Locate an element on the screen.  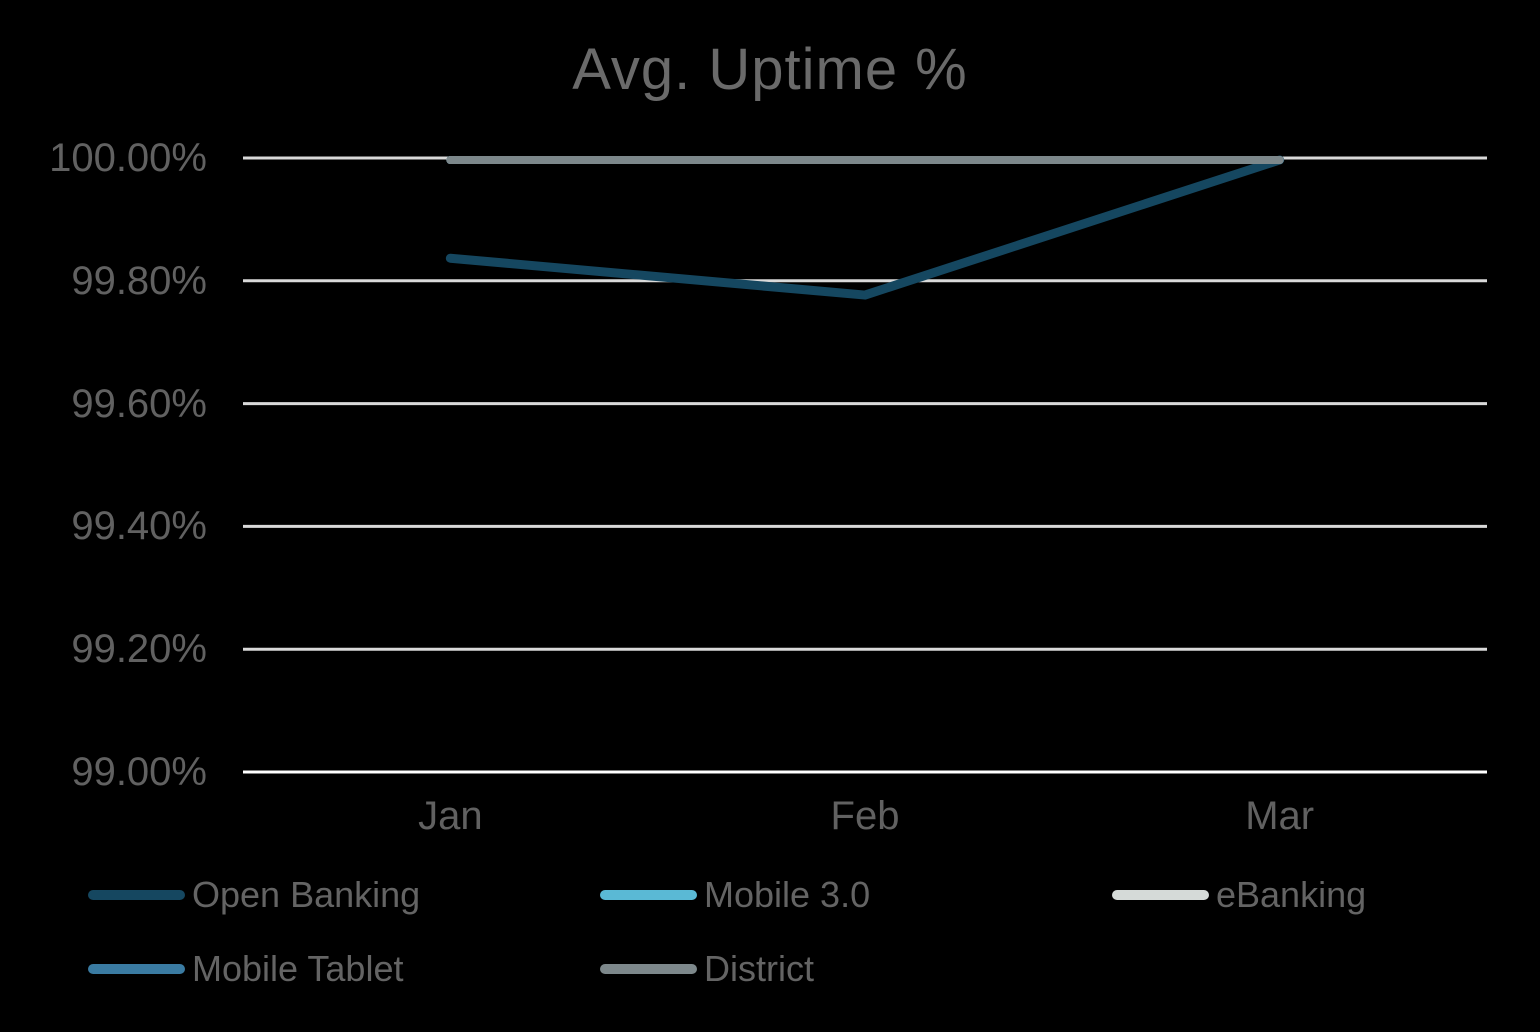
series-lines is located at coordinates (865, 227).